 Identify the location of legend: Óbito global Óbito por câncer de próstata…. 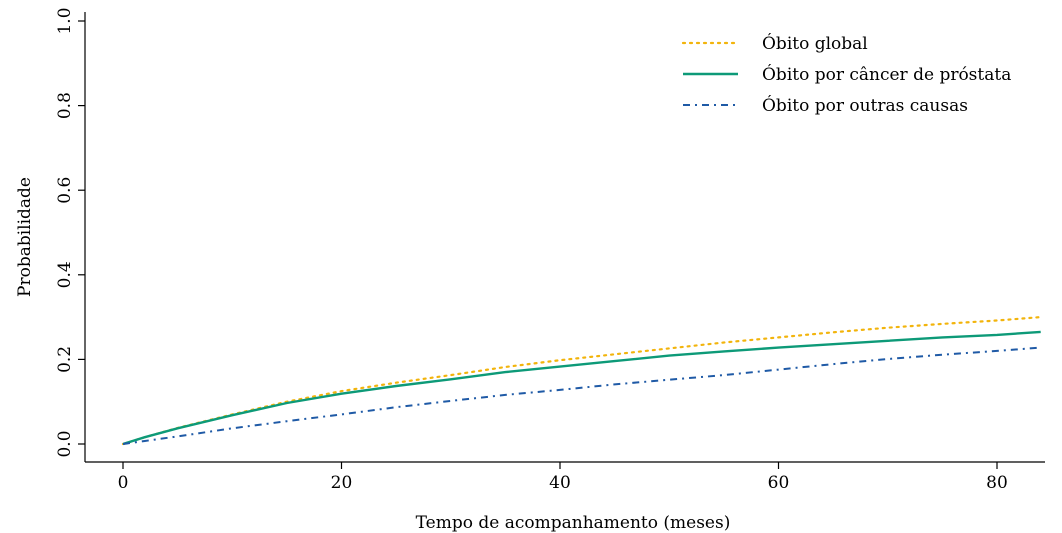
(846, 74).